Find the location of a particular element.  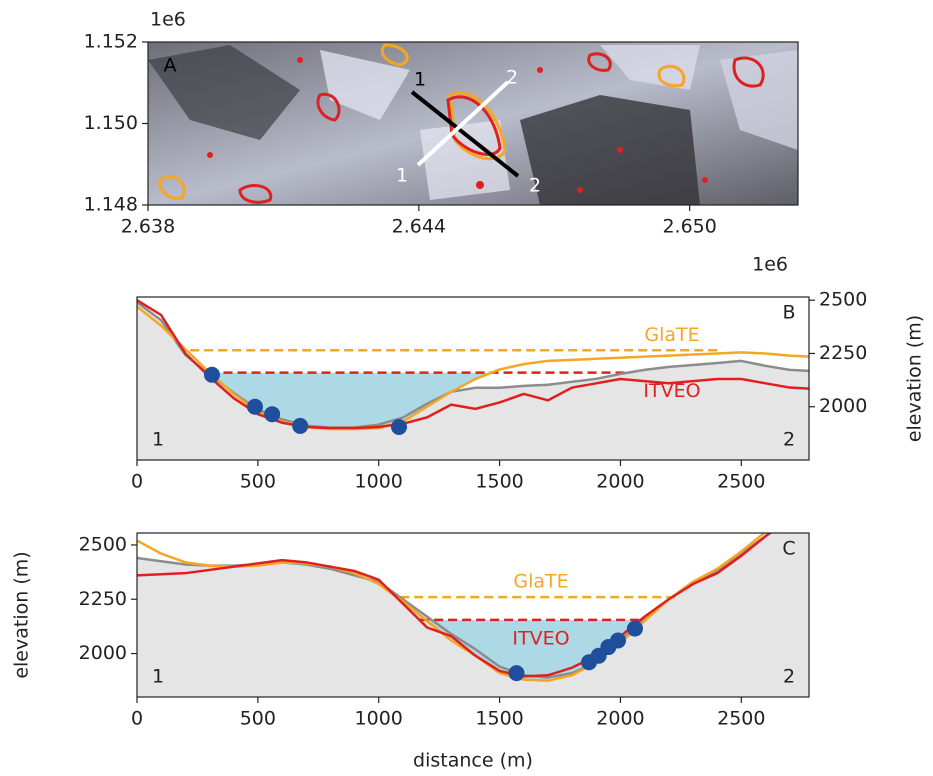

x-tick-label: 2.644 is located at coordinates (419, 227).